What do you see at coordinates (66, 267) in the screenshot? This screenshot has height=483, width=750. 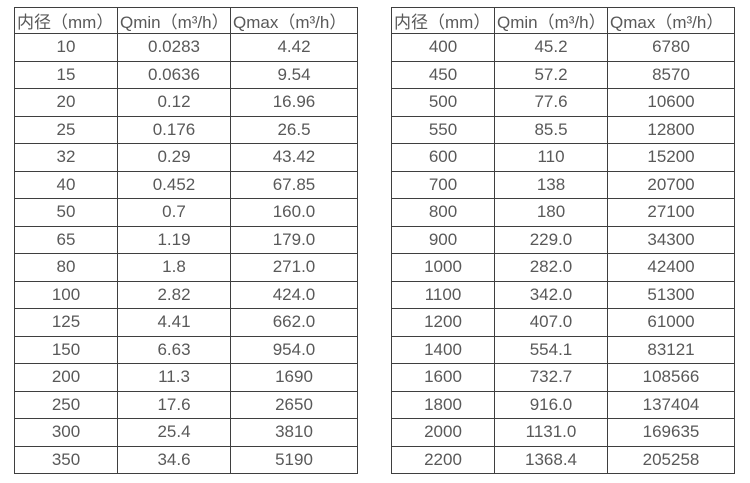 I see `table-cell: 80` at bounding box center [66, 267].